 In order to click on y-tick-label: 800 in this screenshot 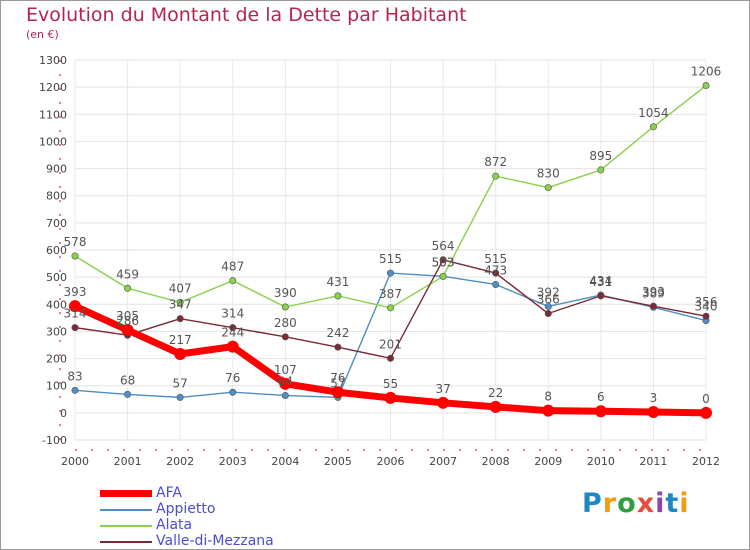, I will do `click(56, 196)`.